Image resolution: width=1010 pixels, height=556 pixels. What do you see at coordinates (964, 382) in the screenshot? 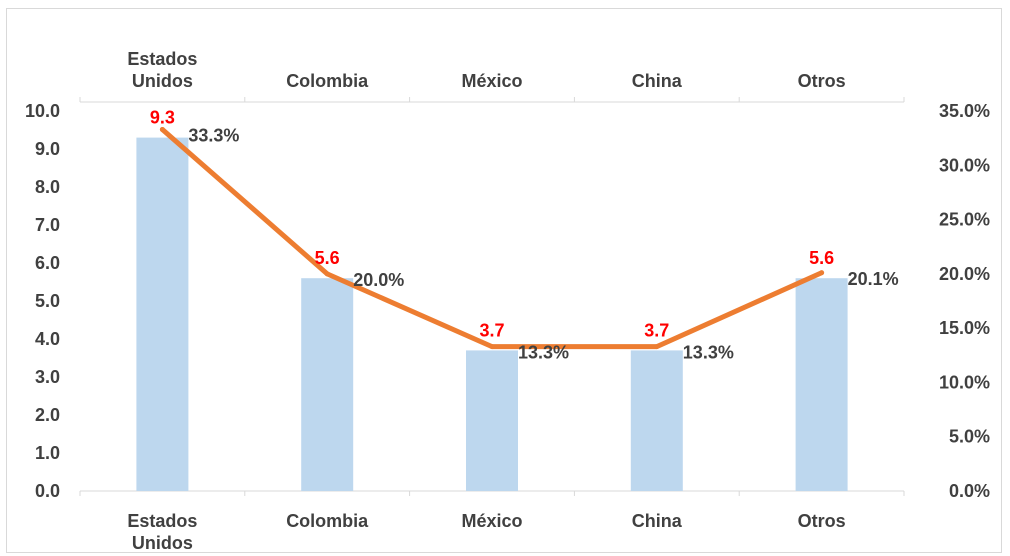
I see `y-right-tick-label: 10.0%` at bounding box center [964, 382].